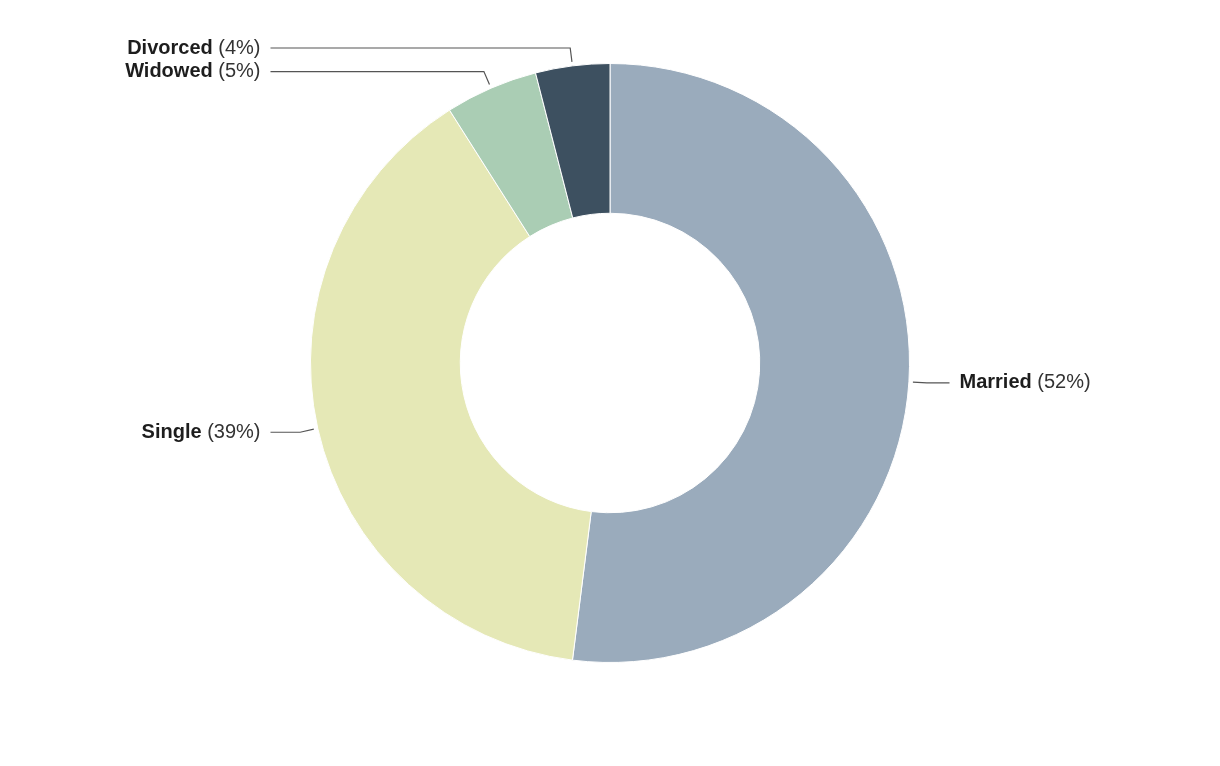 The image size is (1220, 766). Describe the element at coordinates (170, 46) in the screenshot. I see `slice-label: Divorced` at that location.